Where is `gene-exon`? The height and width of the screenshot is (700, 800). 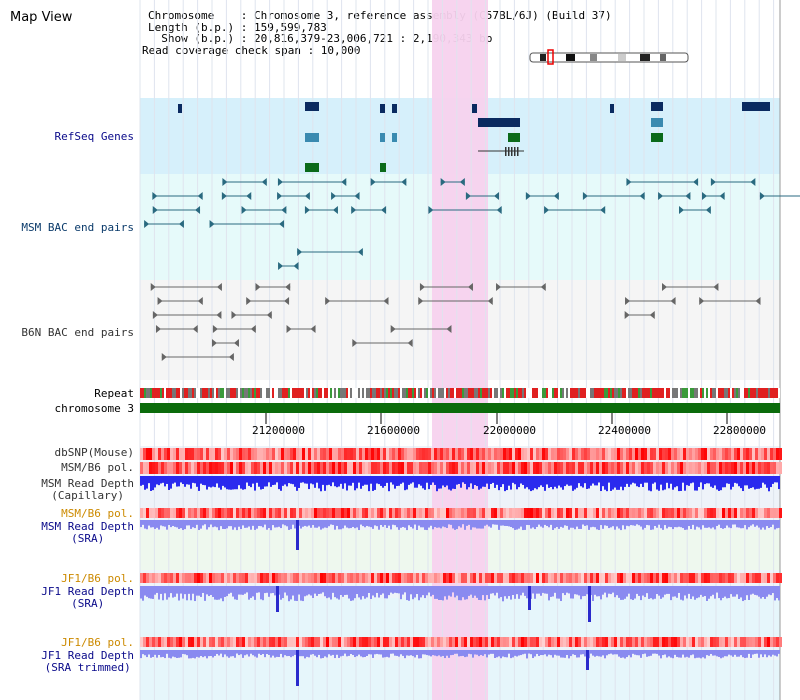 gene-exon is located at coordinates (509, 151).